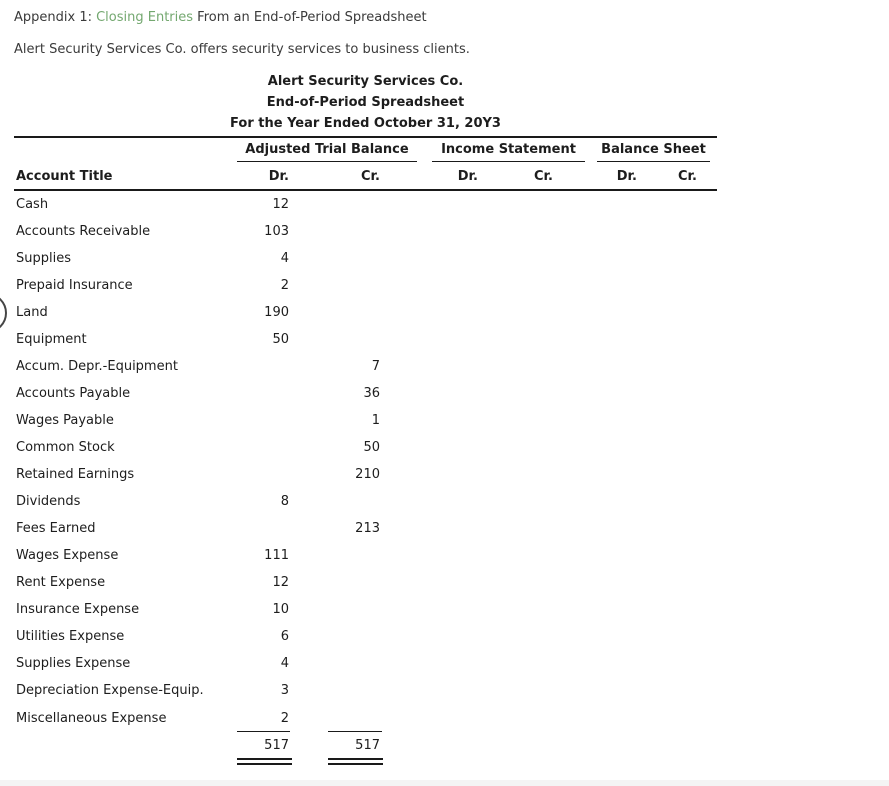 The image size is (889, 786). I want to click on account-title-cell: Rent Expense, so click(61, 582).